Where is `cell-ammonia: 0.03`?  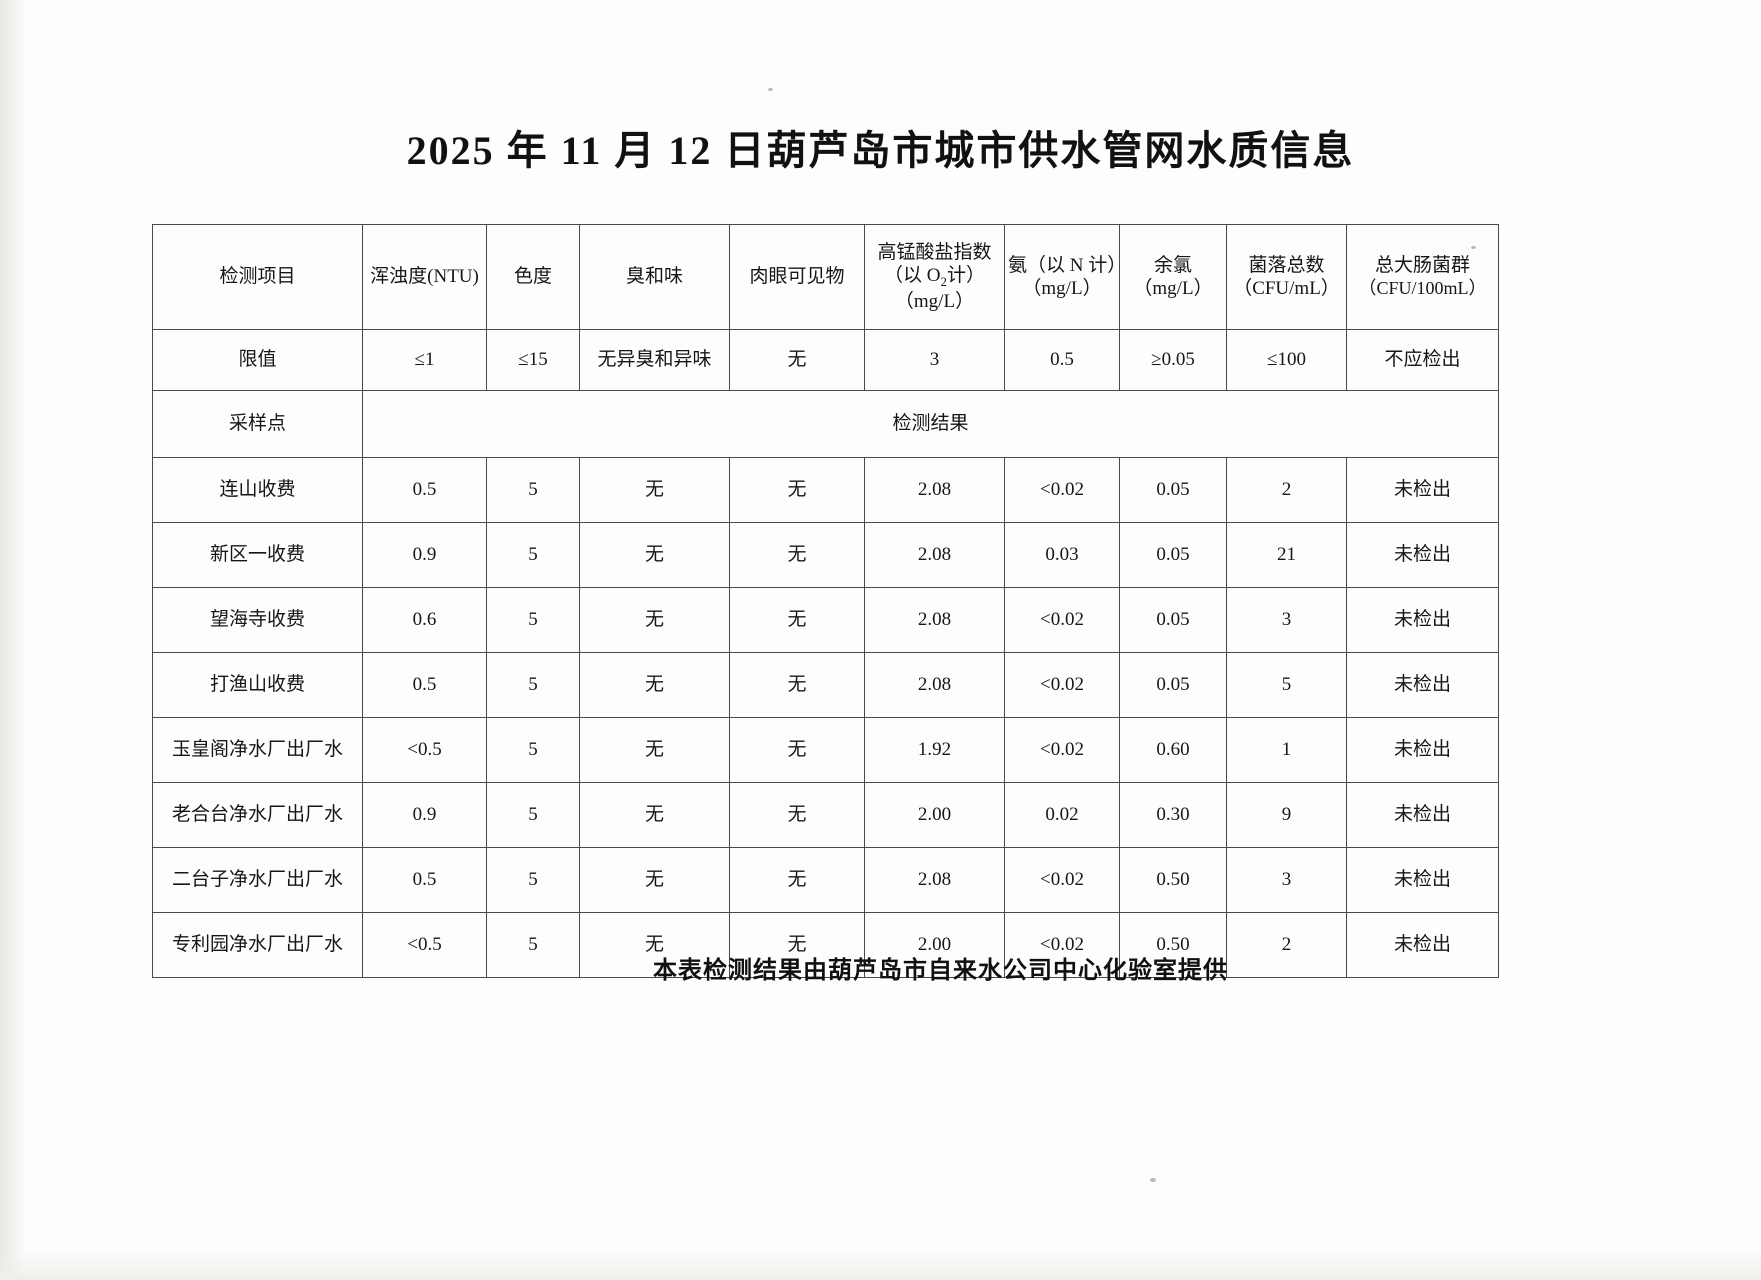 cell-ammonia: 0.03 is located at coordinates (1062, 555).